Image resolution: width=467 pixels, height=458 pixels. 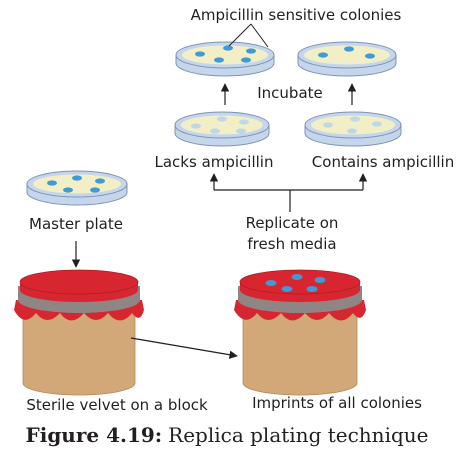 I want to click on replicate-branch-arrows, so click(x=288, y=192).